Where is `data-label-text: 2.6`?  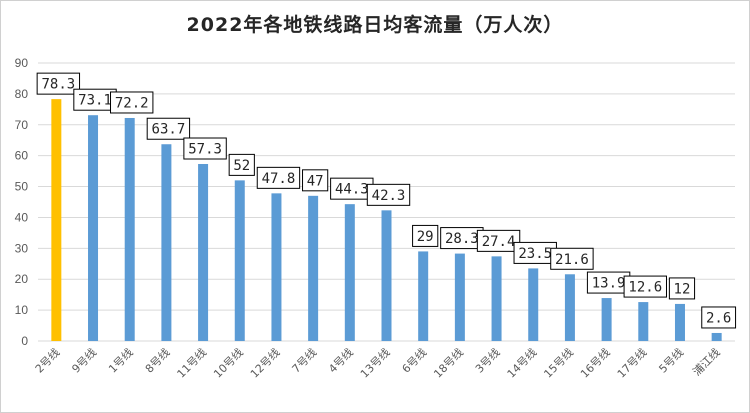
data-label-text: 2.6 is located at coordinates (718, 318).